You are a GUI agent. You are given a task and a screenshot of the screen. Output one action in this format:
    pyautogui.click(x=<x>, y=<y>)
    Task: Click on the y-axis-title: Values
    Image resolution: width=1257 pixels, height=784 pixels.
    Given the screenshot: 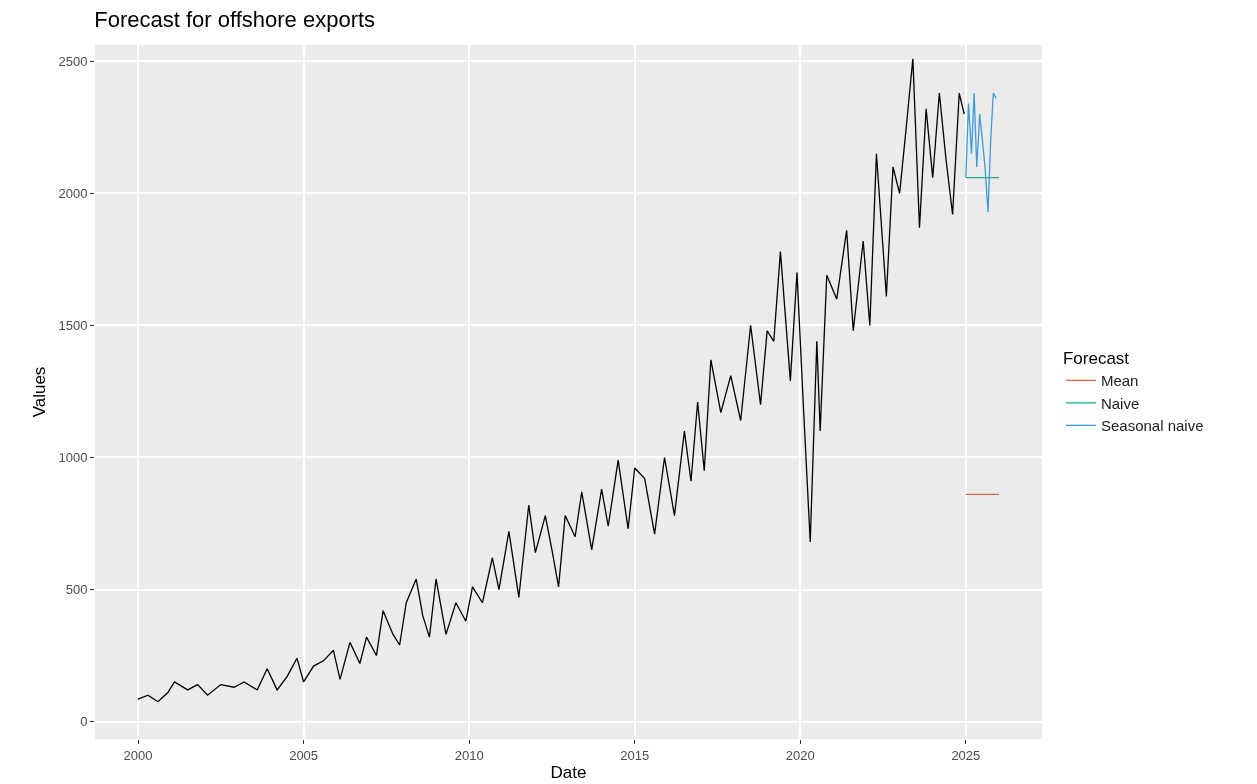 What is the action you would take?
    pyautogui.click(x=40, y=392)
    